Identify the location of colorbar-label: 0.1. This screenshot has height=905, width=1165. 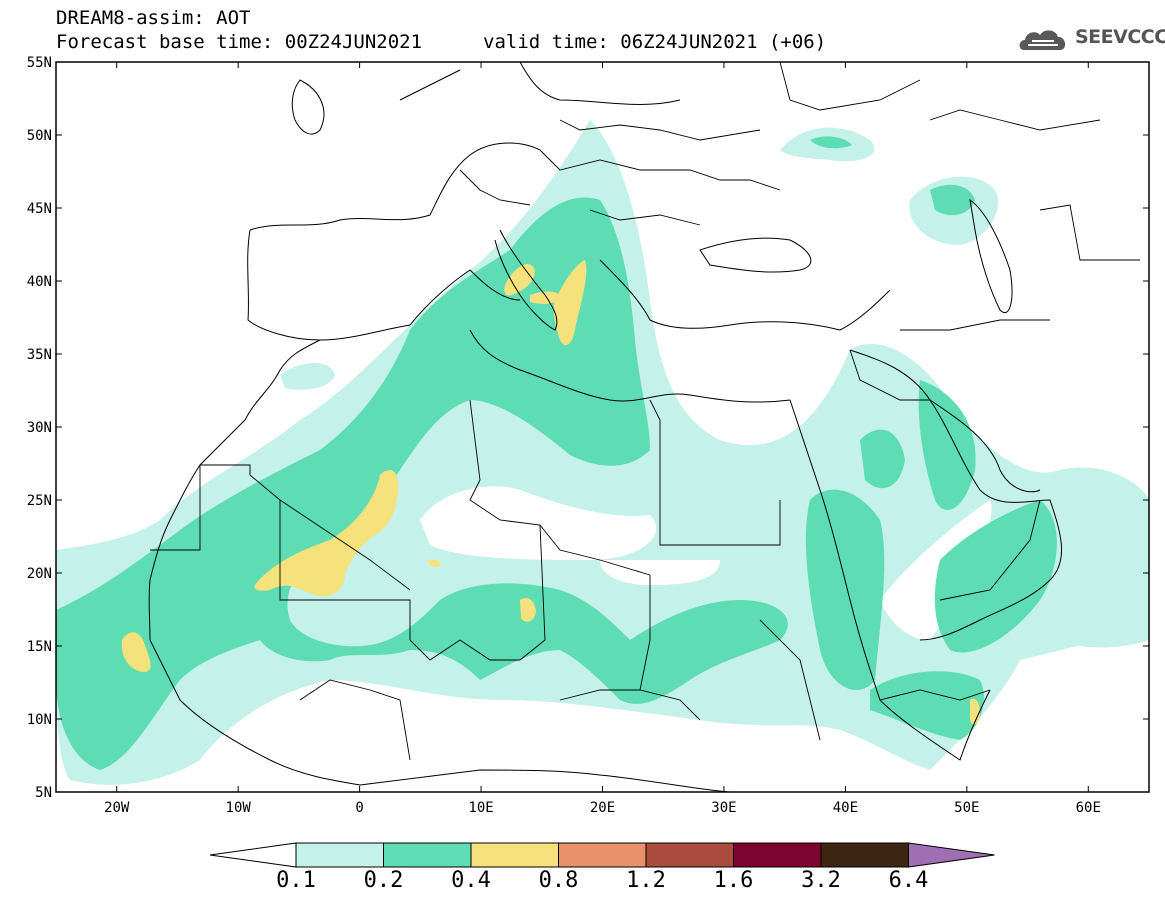
(296, 880).